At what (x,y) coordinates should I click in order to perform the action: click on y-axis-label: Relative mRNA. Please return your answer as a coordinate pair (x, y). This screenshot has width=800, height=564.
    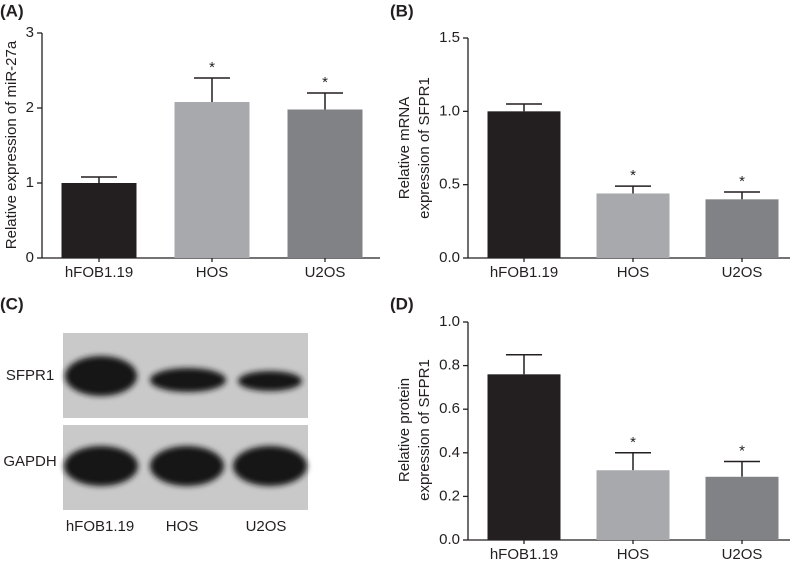
    Looking at the image, I should click on (404, 148).